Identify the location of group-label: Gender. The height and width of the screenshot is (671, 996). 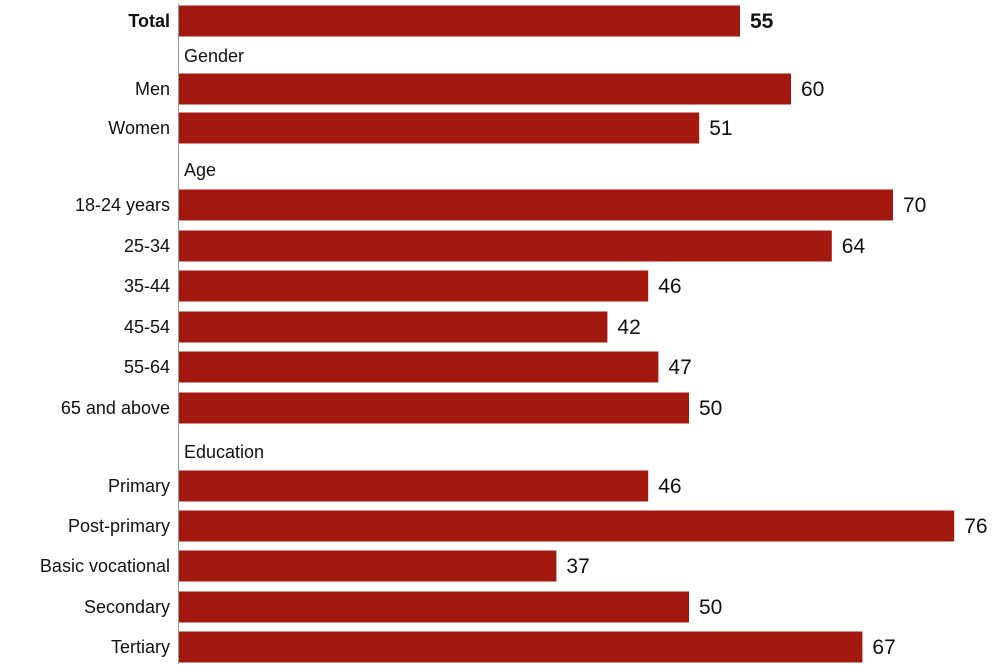
(214, 56).